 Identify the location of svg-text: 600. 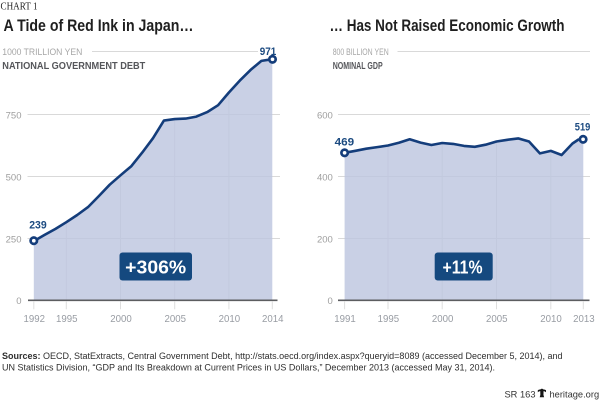
(325, 116).